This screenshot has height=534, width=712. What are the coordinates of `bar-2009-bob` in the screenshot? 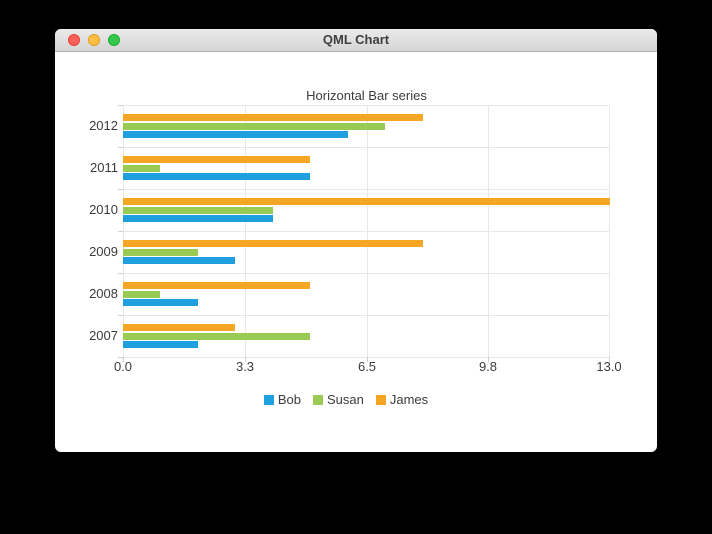 It's located at (179, 260).